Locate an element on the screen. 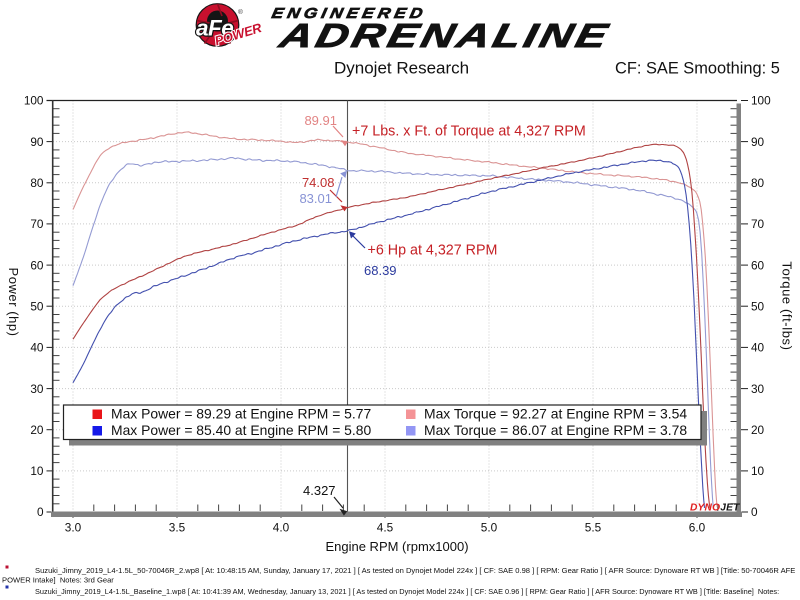  svg-text:Max Torque = 92.27 at Engine R: Max Torque = 92.27 at Engine RPM = 3.54 is located at coordinates (555, 414).